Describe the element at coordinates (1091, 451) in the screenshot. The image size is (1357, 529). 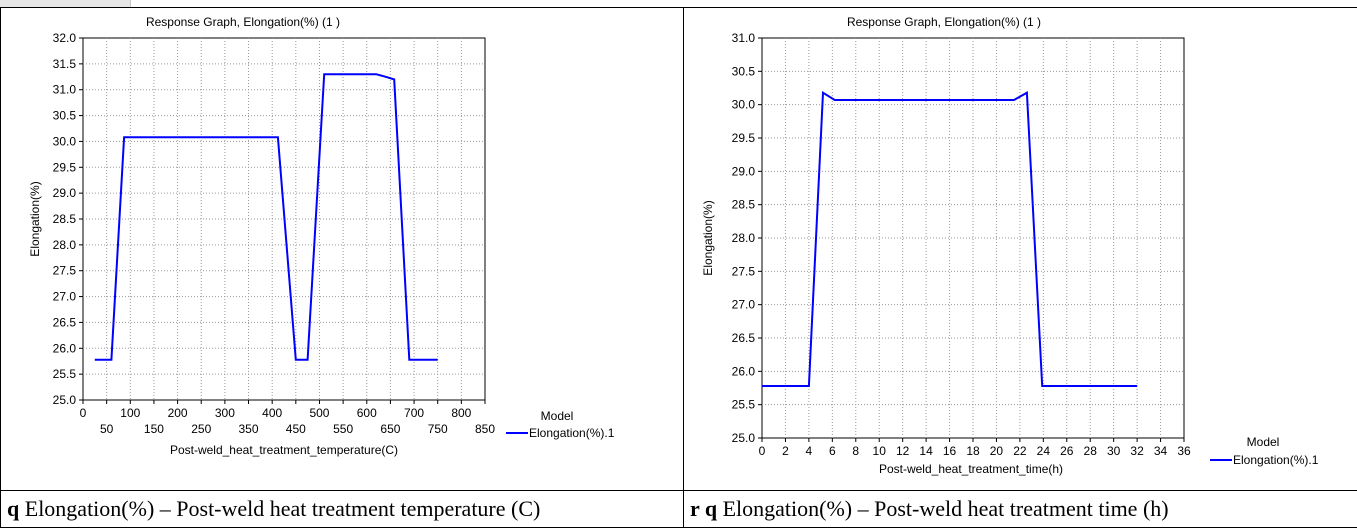
I see `x-tick-label: 28` at that location.